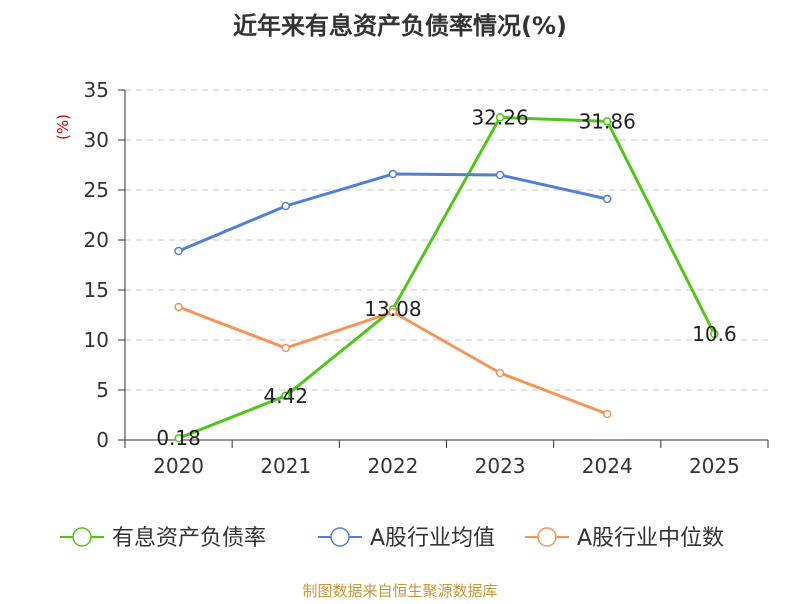 Image resolution: width=800 pixels, height=604 pixels. What do you see at coordinates (392, 466) in the screenshot?
I see `x-tick-label: 2022` at bounding box center [392, 466].